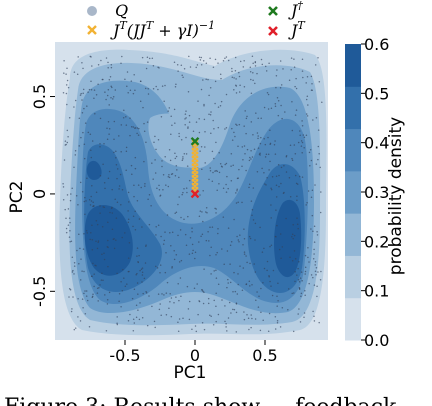  I want to click on colorbar-segment, so click(353, 150).